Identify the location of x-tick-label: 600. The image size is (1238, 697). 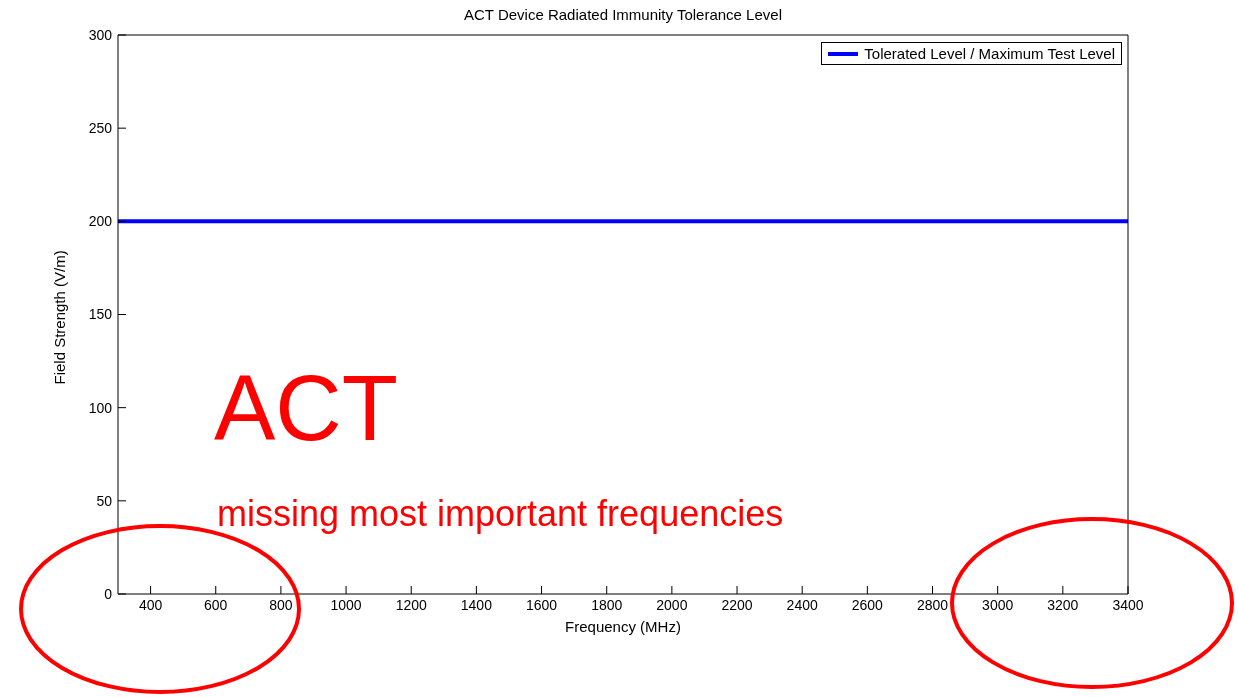
(216, 604).